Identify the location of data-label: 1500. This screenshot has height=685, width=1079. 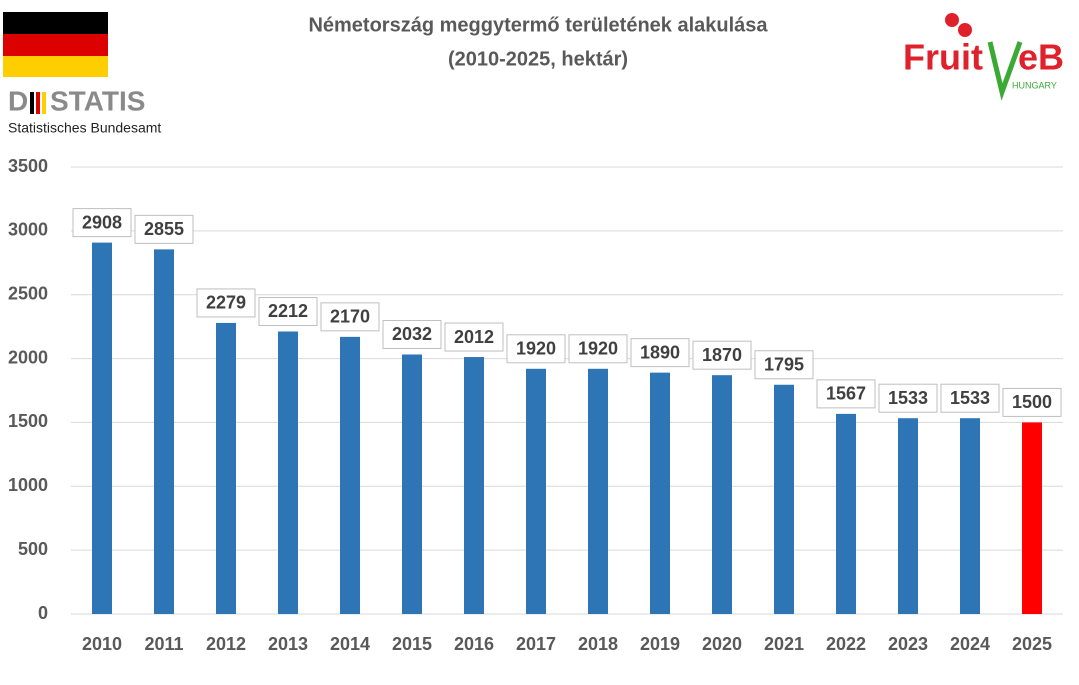
(1032, 402).